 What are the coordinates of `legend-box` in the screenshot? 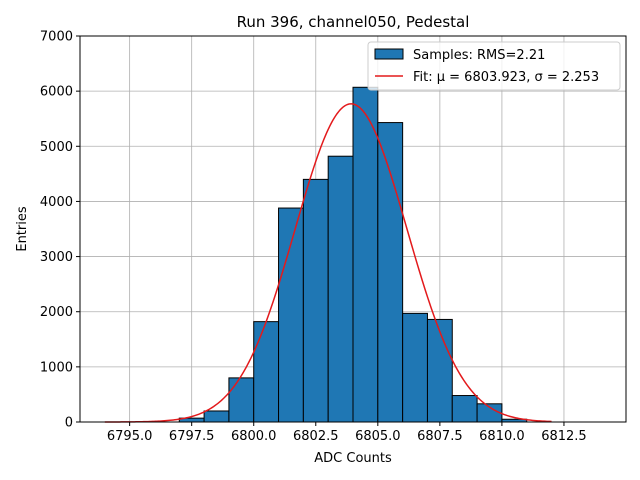 It's located at (494, 66).